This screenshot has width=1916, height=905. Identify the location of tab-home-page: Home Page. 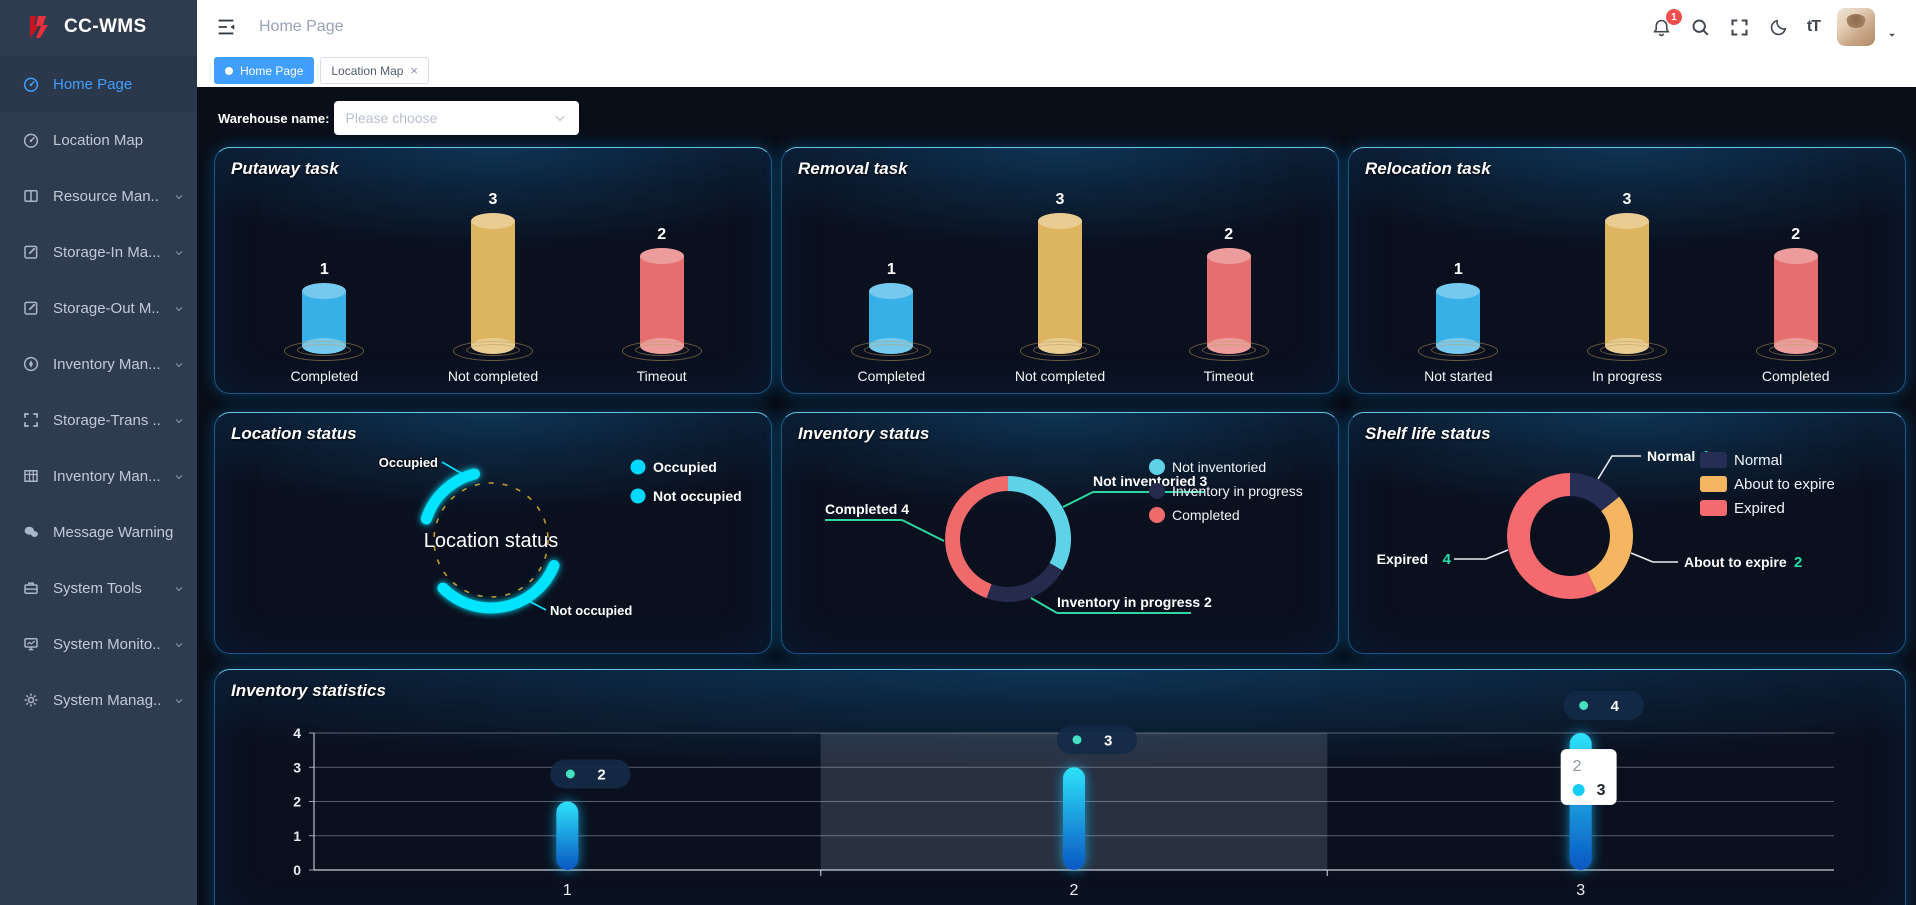
(264, 70).